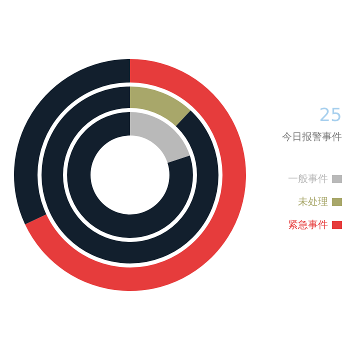  I want to click on legend-label: 紧急事件, so click(308, 225).